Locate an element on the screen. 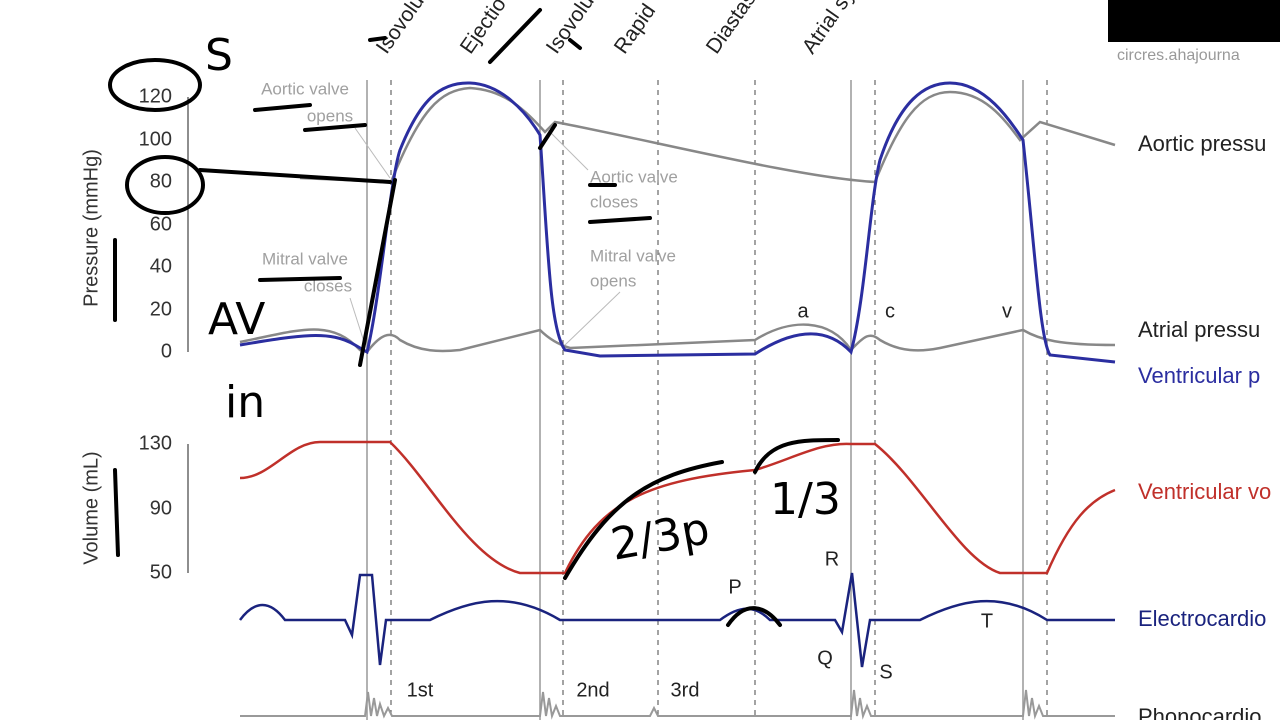  trace-label: Ventricular p is located at coordinates (1199, 375).